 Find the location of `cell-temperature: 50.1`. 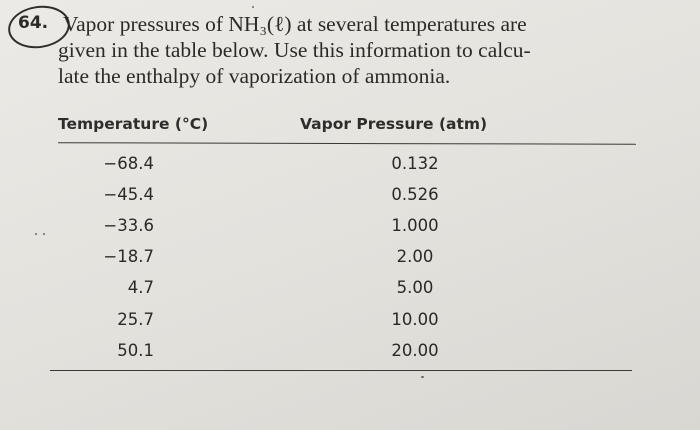

cell-temperature: 50.1 is located at coordinates (135, 350).